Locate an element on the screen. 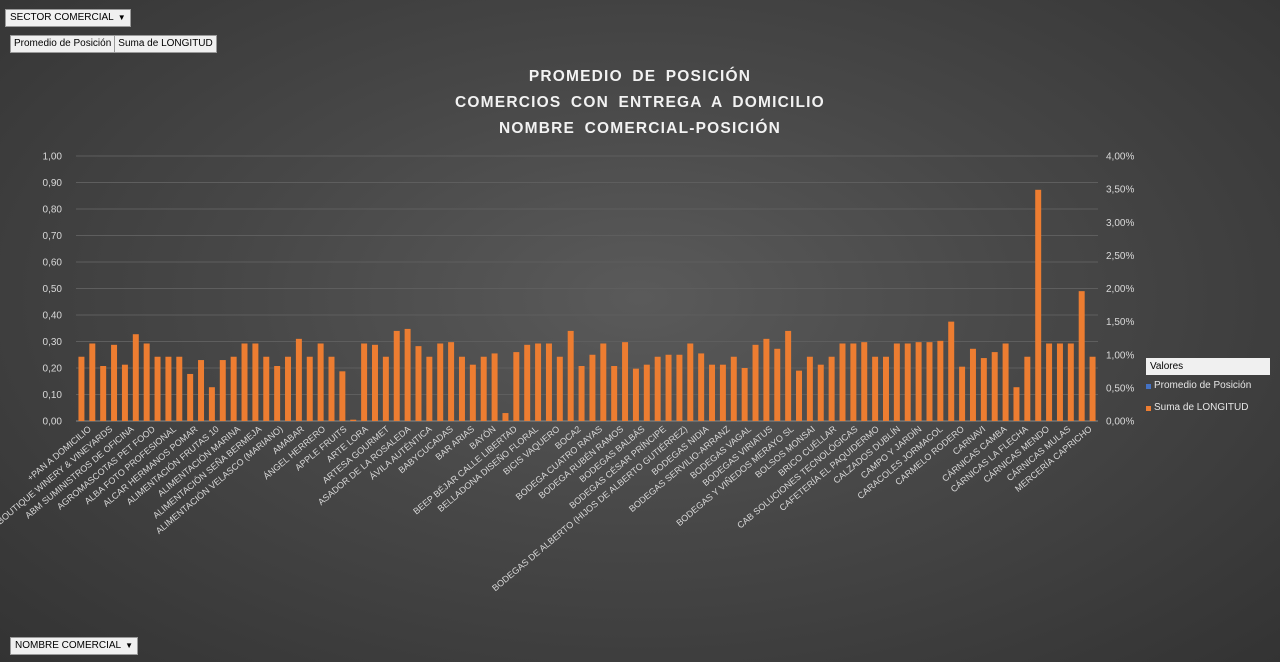 The width and height of the screenshot is (1280, 662). right-tick-label: 4,00% is located at coordinates (1120, 157).